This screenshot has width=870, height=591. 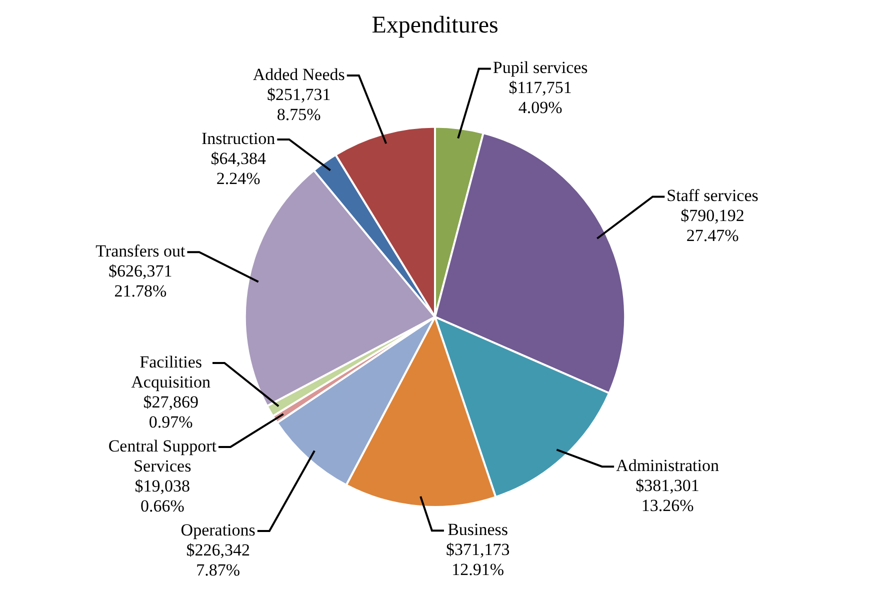 What do you see at coordinates (140, 281) in the screenshot?
I see `data-label: $626,371 21.78%` at bounding box center [140, 281].